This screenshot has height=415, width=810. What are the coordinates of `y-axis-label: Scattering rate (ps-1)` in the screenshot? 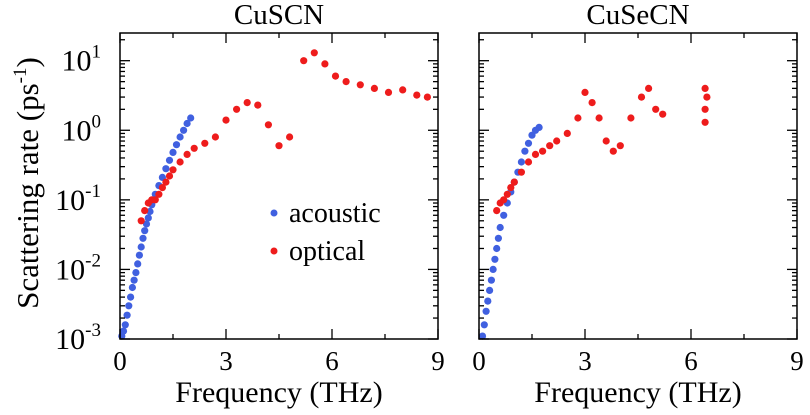 It's located at (27, 183).